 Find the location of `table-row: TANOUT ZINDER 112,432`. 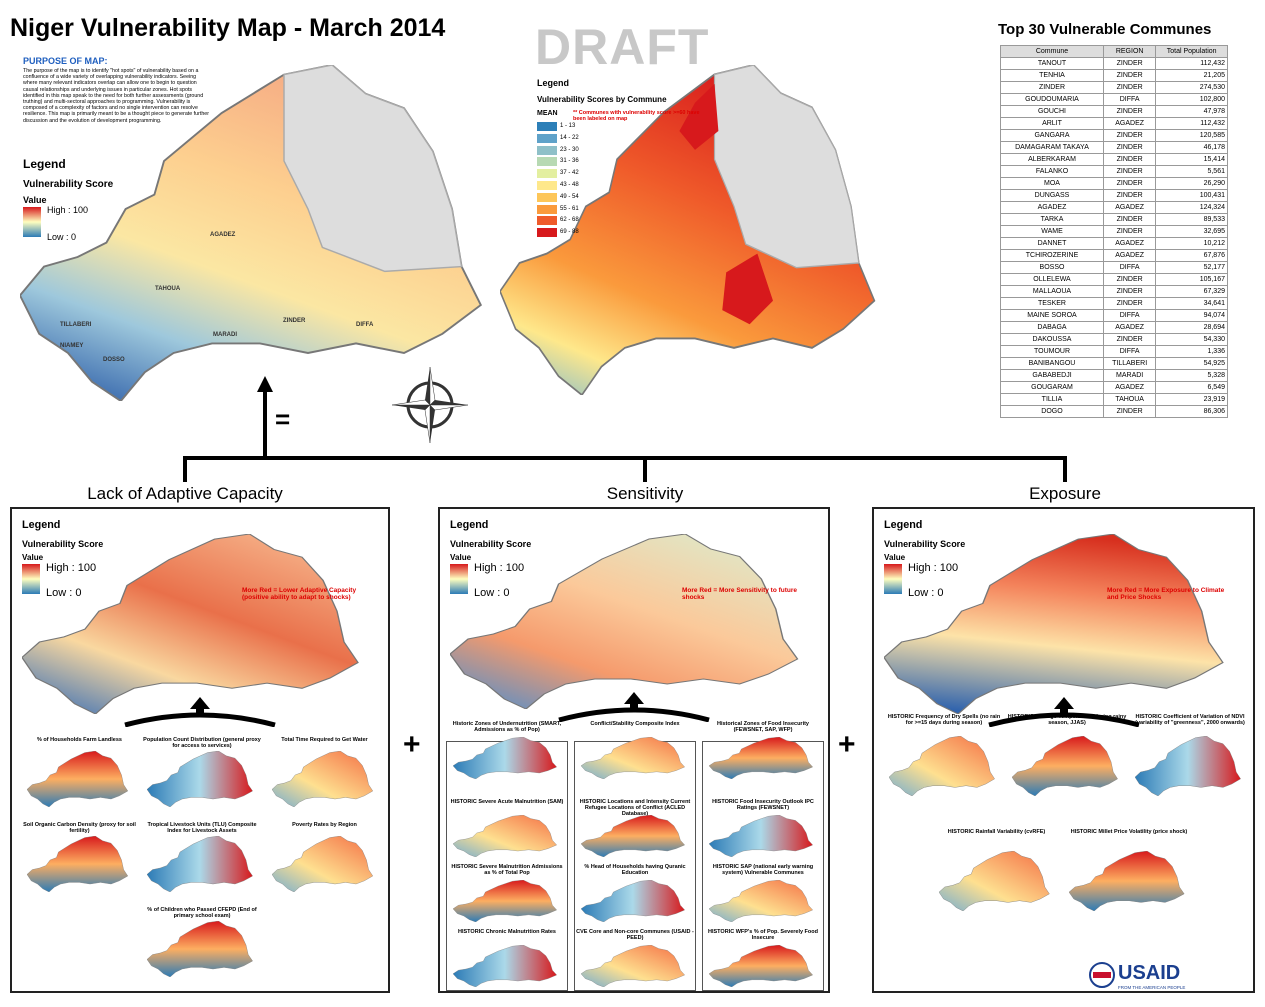

table-row: TANOUT ZINDER 112,432 is located at coordinates (1114, 63).